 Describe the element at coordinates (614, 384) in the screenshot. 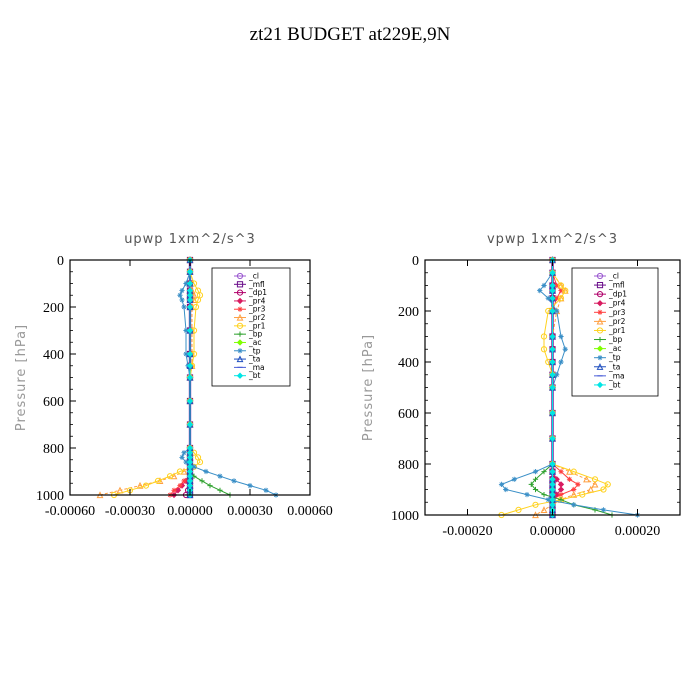

I see `legend-label: _bt` at that location.